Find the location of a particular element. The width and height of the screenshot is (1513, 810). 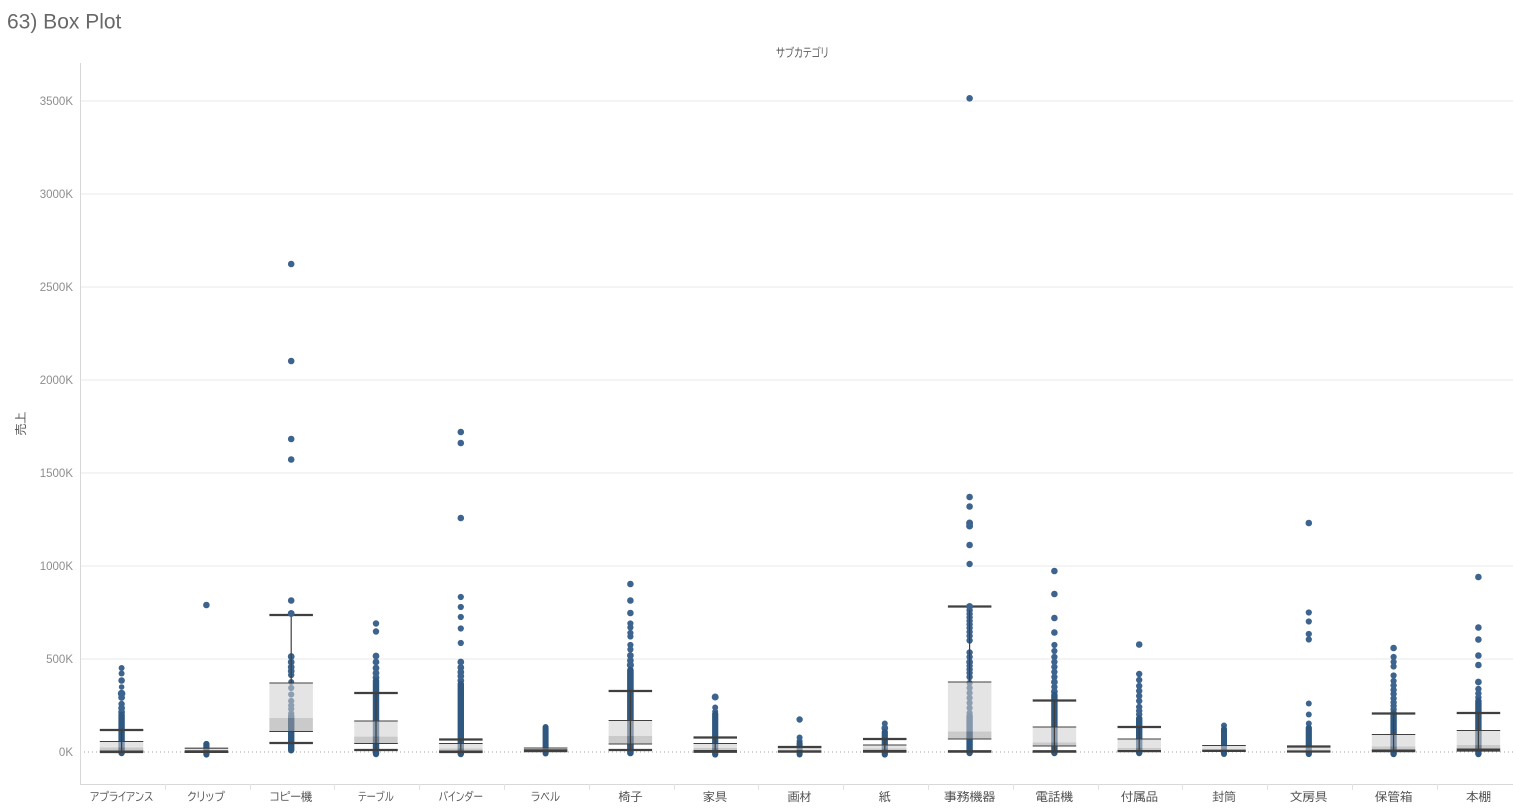

svg-text: 1500K is located at coordinates (57, 474).